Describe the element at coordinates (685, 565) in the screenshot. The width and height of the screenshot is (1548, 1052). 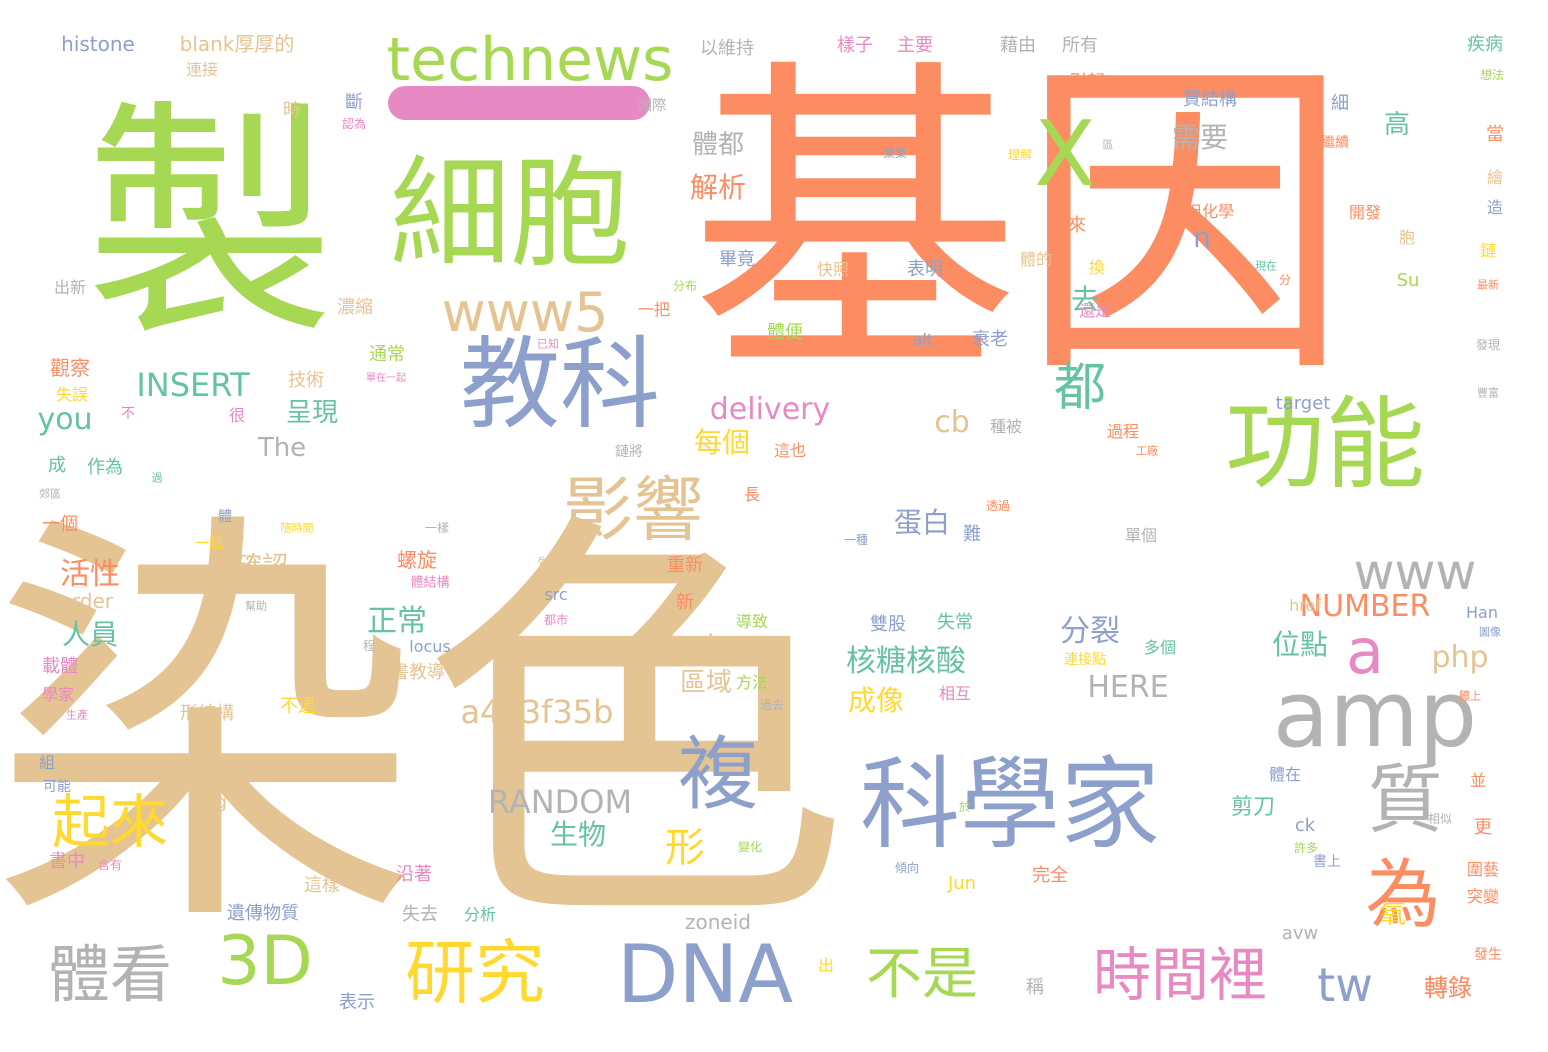
I see `cloud-word: 重新` at that location.